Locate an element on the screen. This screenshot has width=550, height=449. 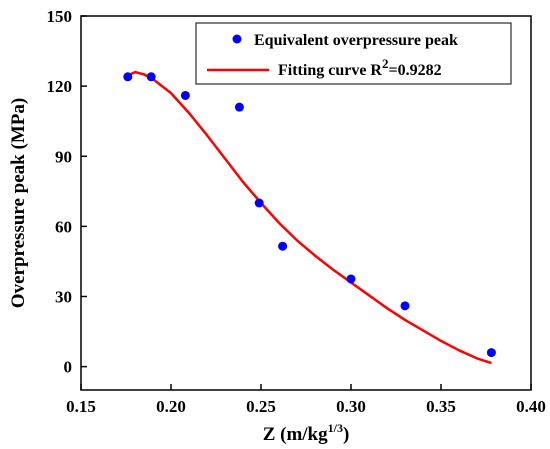
x-tick-label: 0.15 is located at coordinates (81, 406).